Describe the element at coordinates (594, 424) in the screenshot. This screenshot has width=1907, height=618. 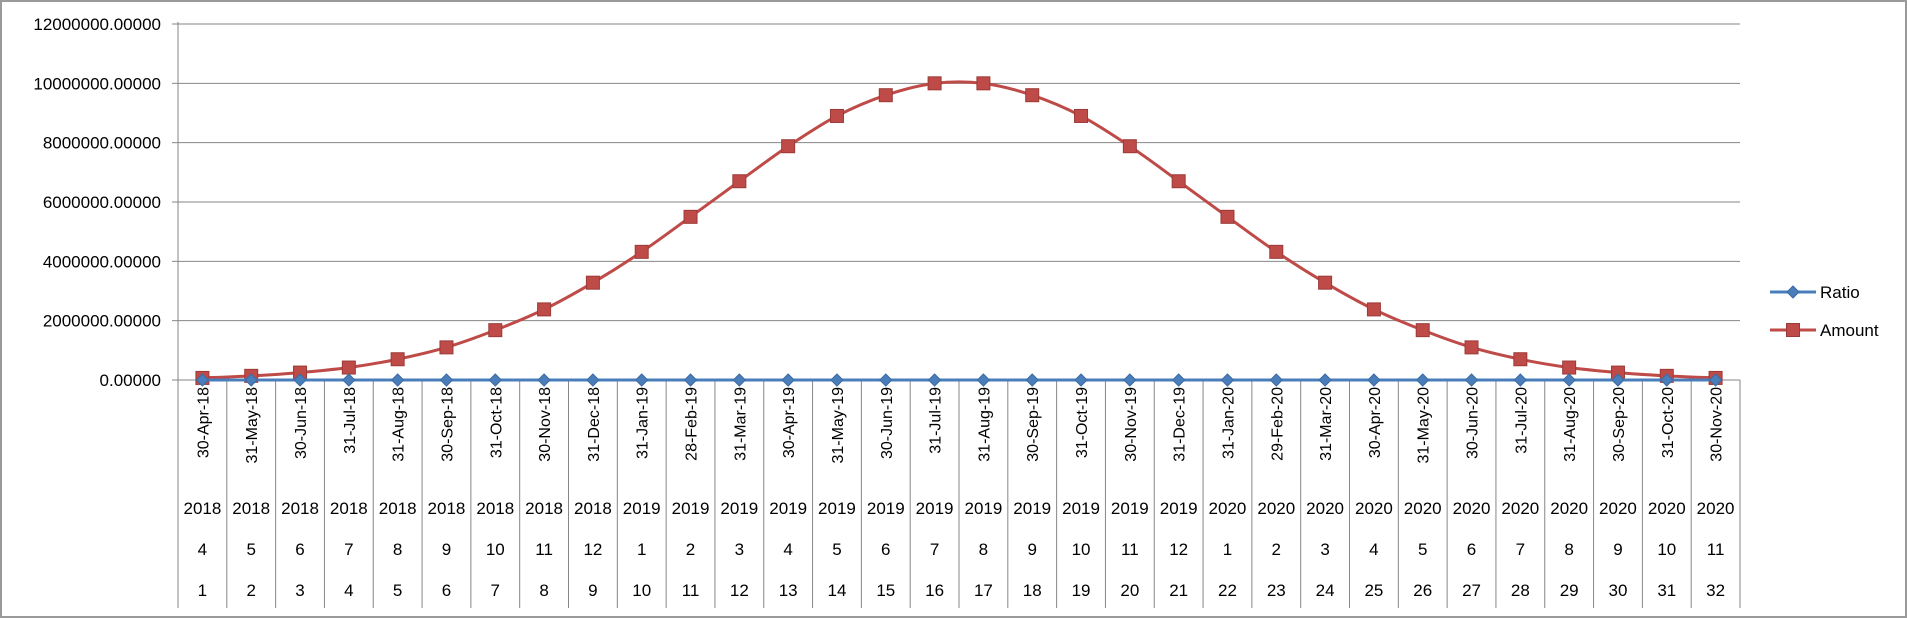
I see `x-category-label: 31-Dec-18` at that location.